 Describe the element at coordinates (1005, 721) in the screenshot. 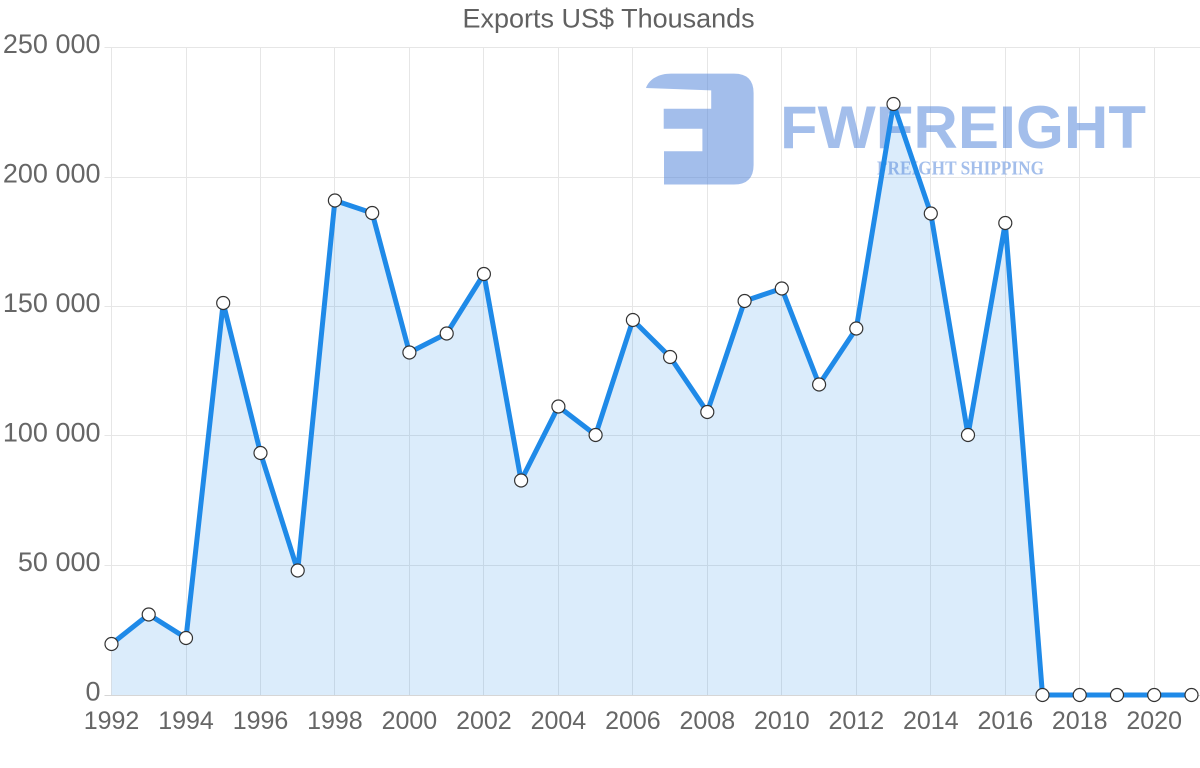

I see `svg-text: 2016` at that location.